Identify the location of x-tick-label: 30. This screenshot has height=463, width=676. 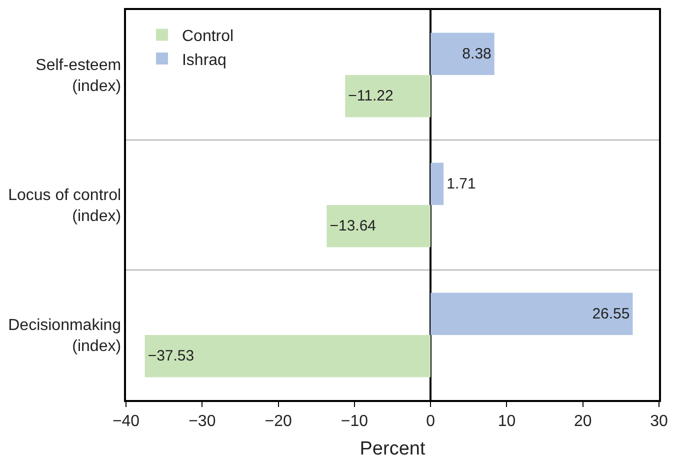
(659, 421).